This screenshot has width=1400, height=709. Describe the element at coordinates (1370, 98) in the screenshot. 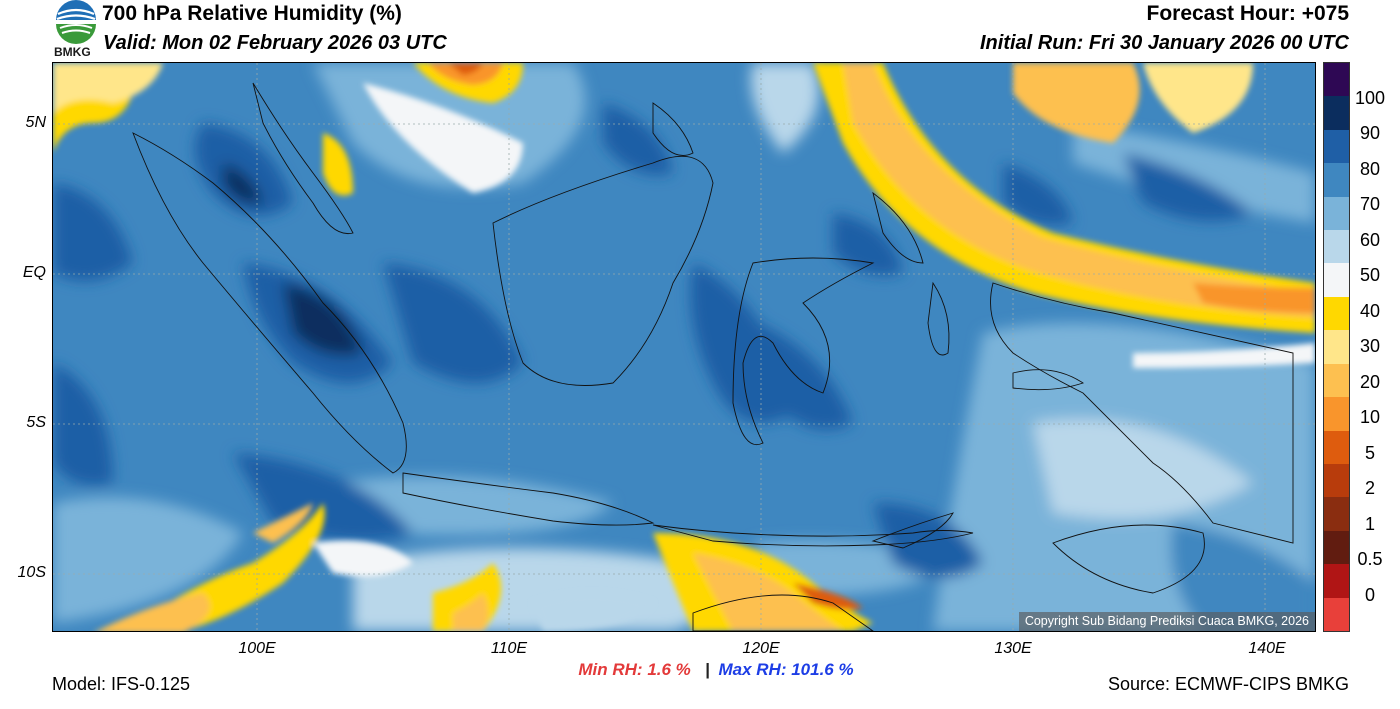

I see `colorbar-label: 100` at that location.